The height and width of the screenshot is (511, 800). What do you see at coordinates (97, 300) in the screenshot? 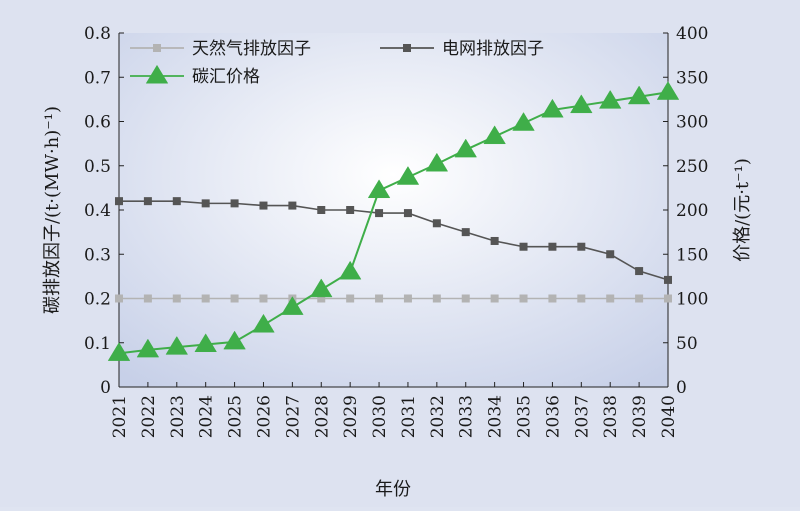
I see `y-left-tick-label: 0.2` at bounding box center [97, 300].